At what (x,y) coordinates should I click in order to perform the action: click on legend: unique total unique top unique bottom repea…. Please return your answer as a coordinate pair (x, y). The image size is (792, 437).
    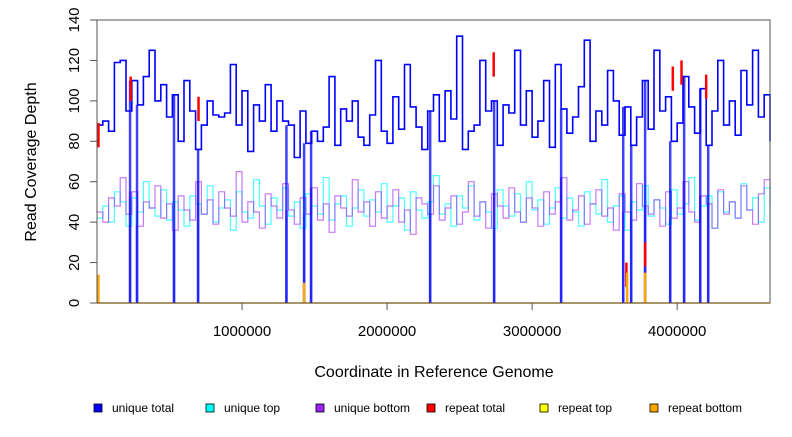
    Looking at the image, I should click on (417, 408).